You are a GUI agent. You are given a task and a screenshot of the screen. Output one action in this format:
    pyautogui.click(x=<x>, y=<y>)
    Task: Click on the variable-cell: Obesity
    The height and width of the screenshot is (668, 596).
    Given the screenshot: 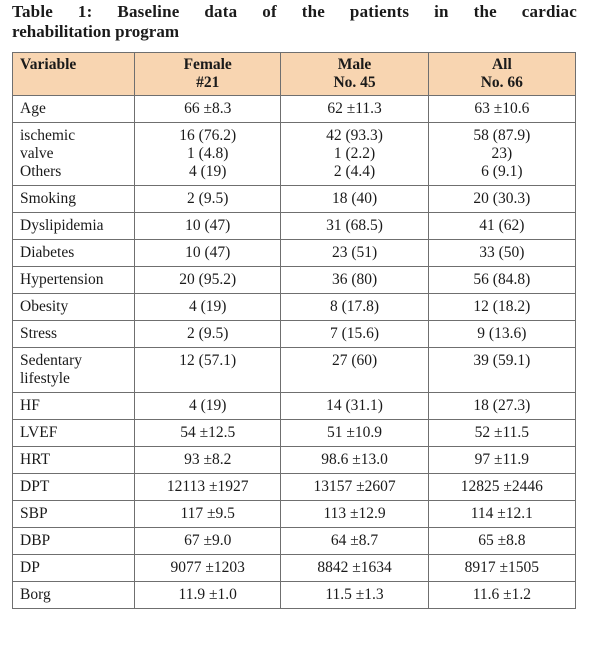 What is the action you would take?
    pyautogui.click(x=73, y=307)
    